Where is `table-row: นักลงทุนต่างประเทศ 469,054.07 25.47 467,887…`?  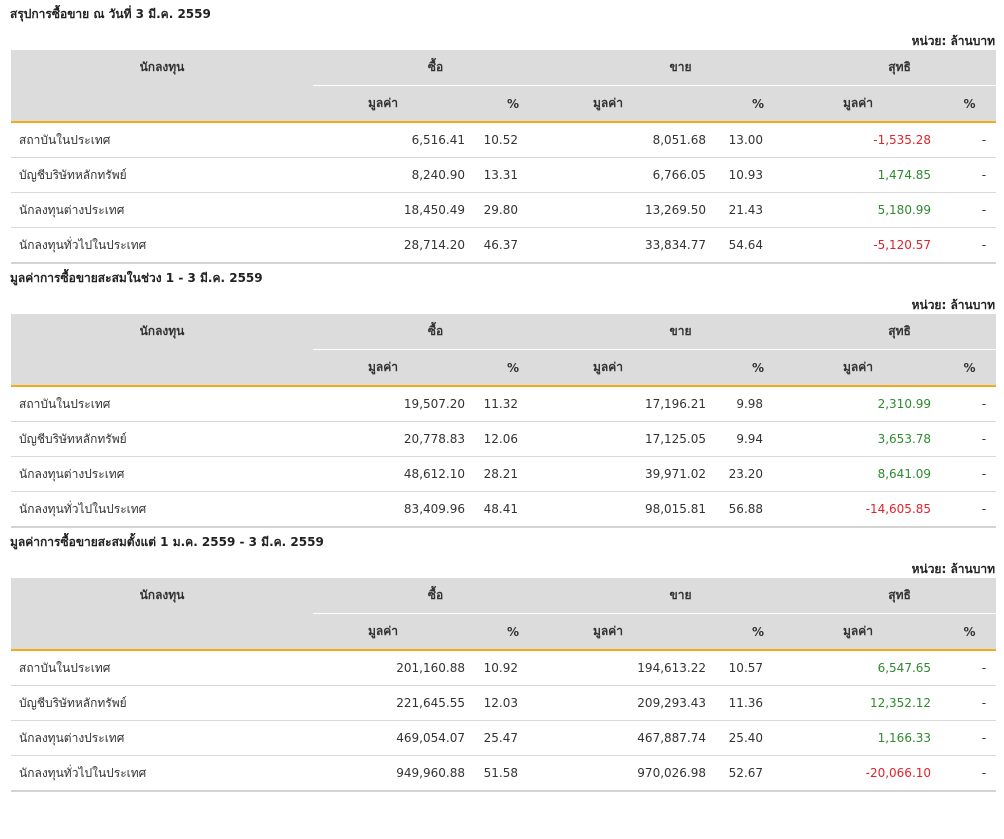 table-row: นักลงทุนต่างประเทศ 469,054.07 25.47 467,887… is located at coordinates (504, 738).